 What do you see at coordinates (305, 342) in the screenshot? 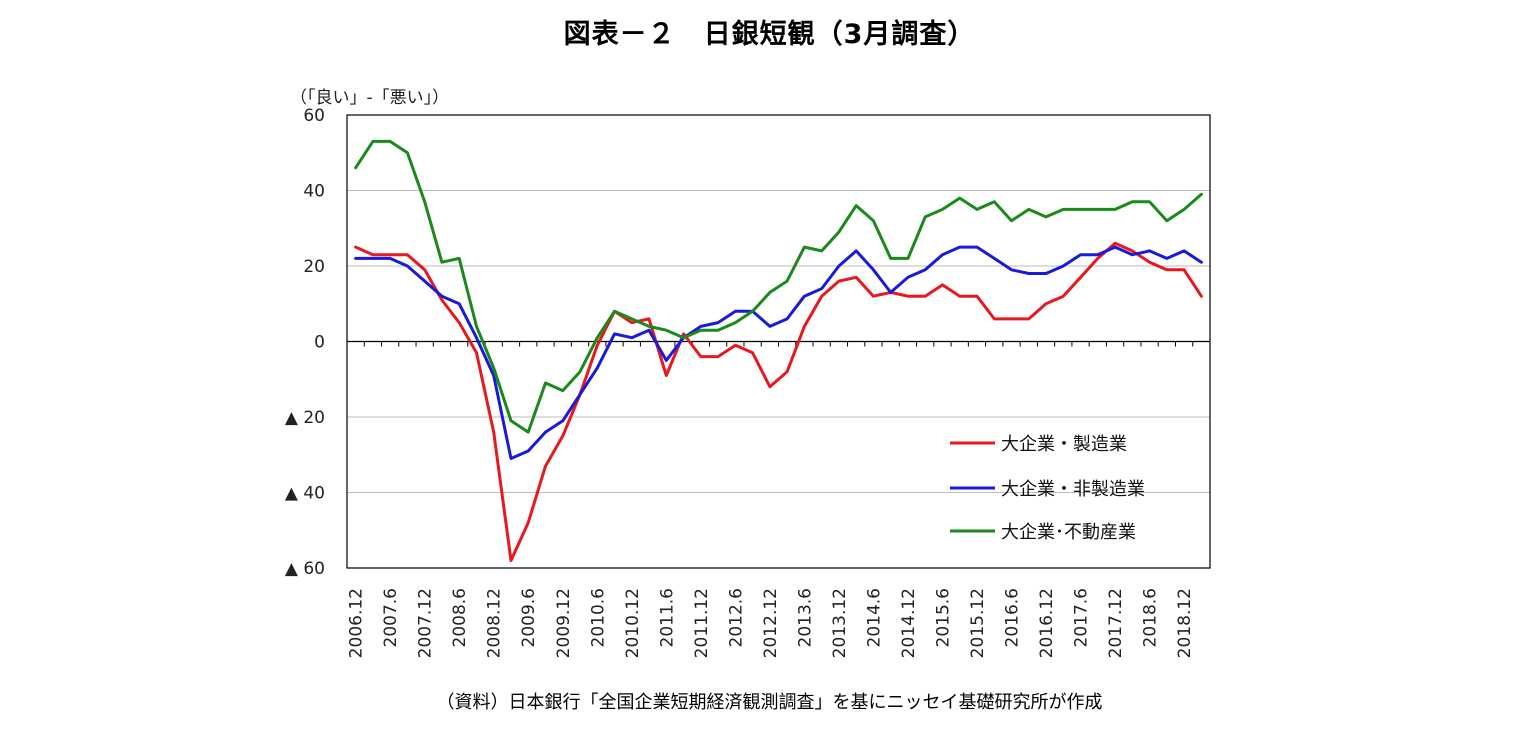
I see `y-tick-labels: 60 40 20 0 ▲ 20 ▲ 40 ▲ 60` at bounding box center [305, 342].